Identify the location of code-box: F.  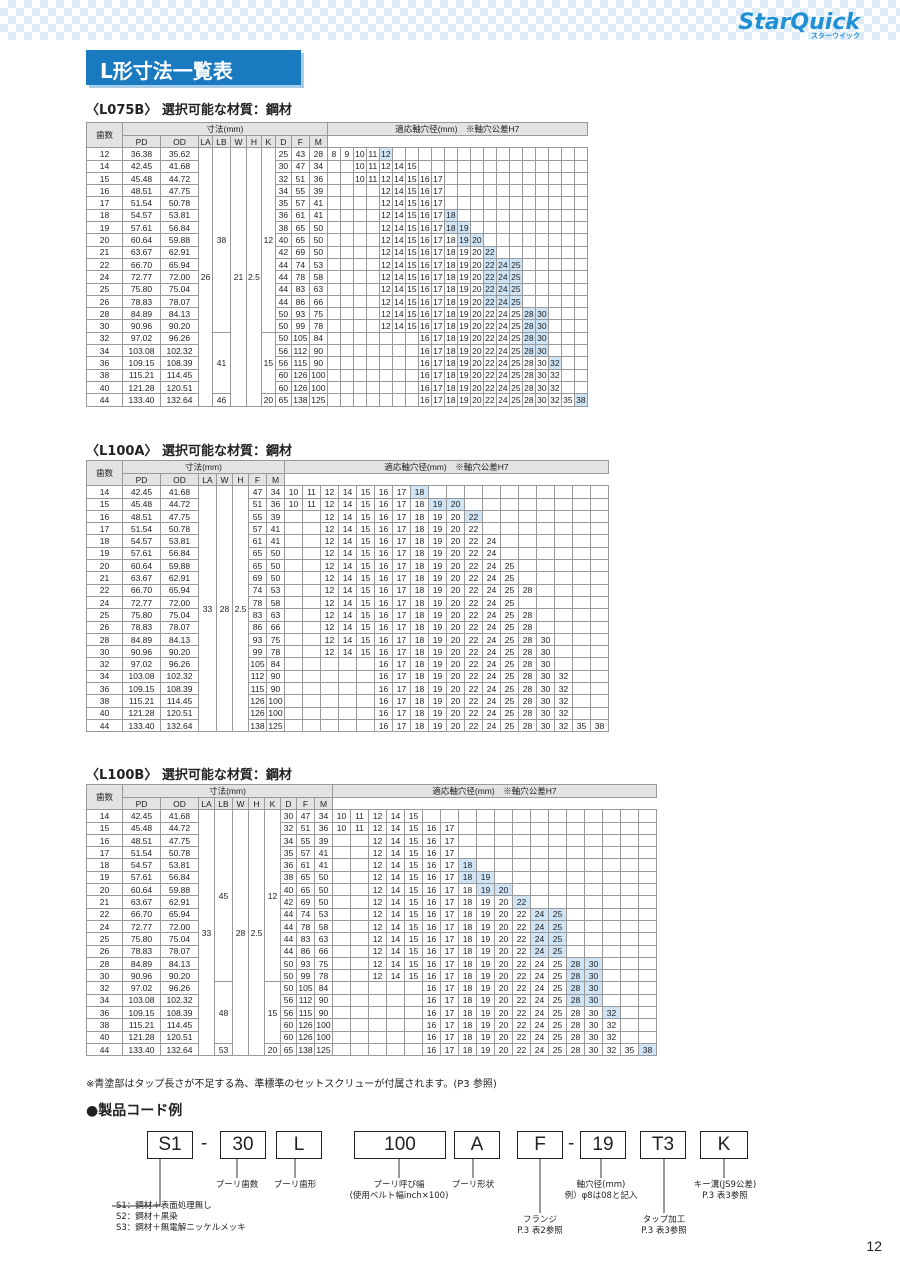
(540, 1145).